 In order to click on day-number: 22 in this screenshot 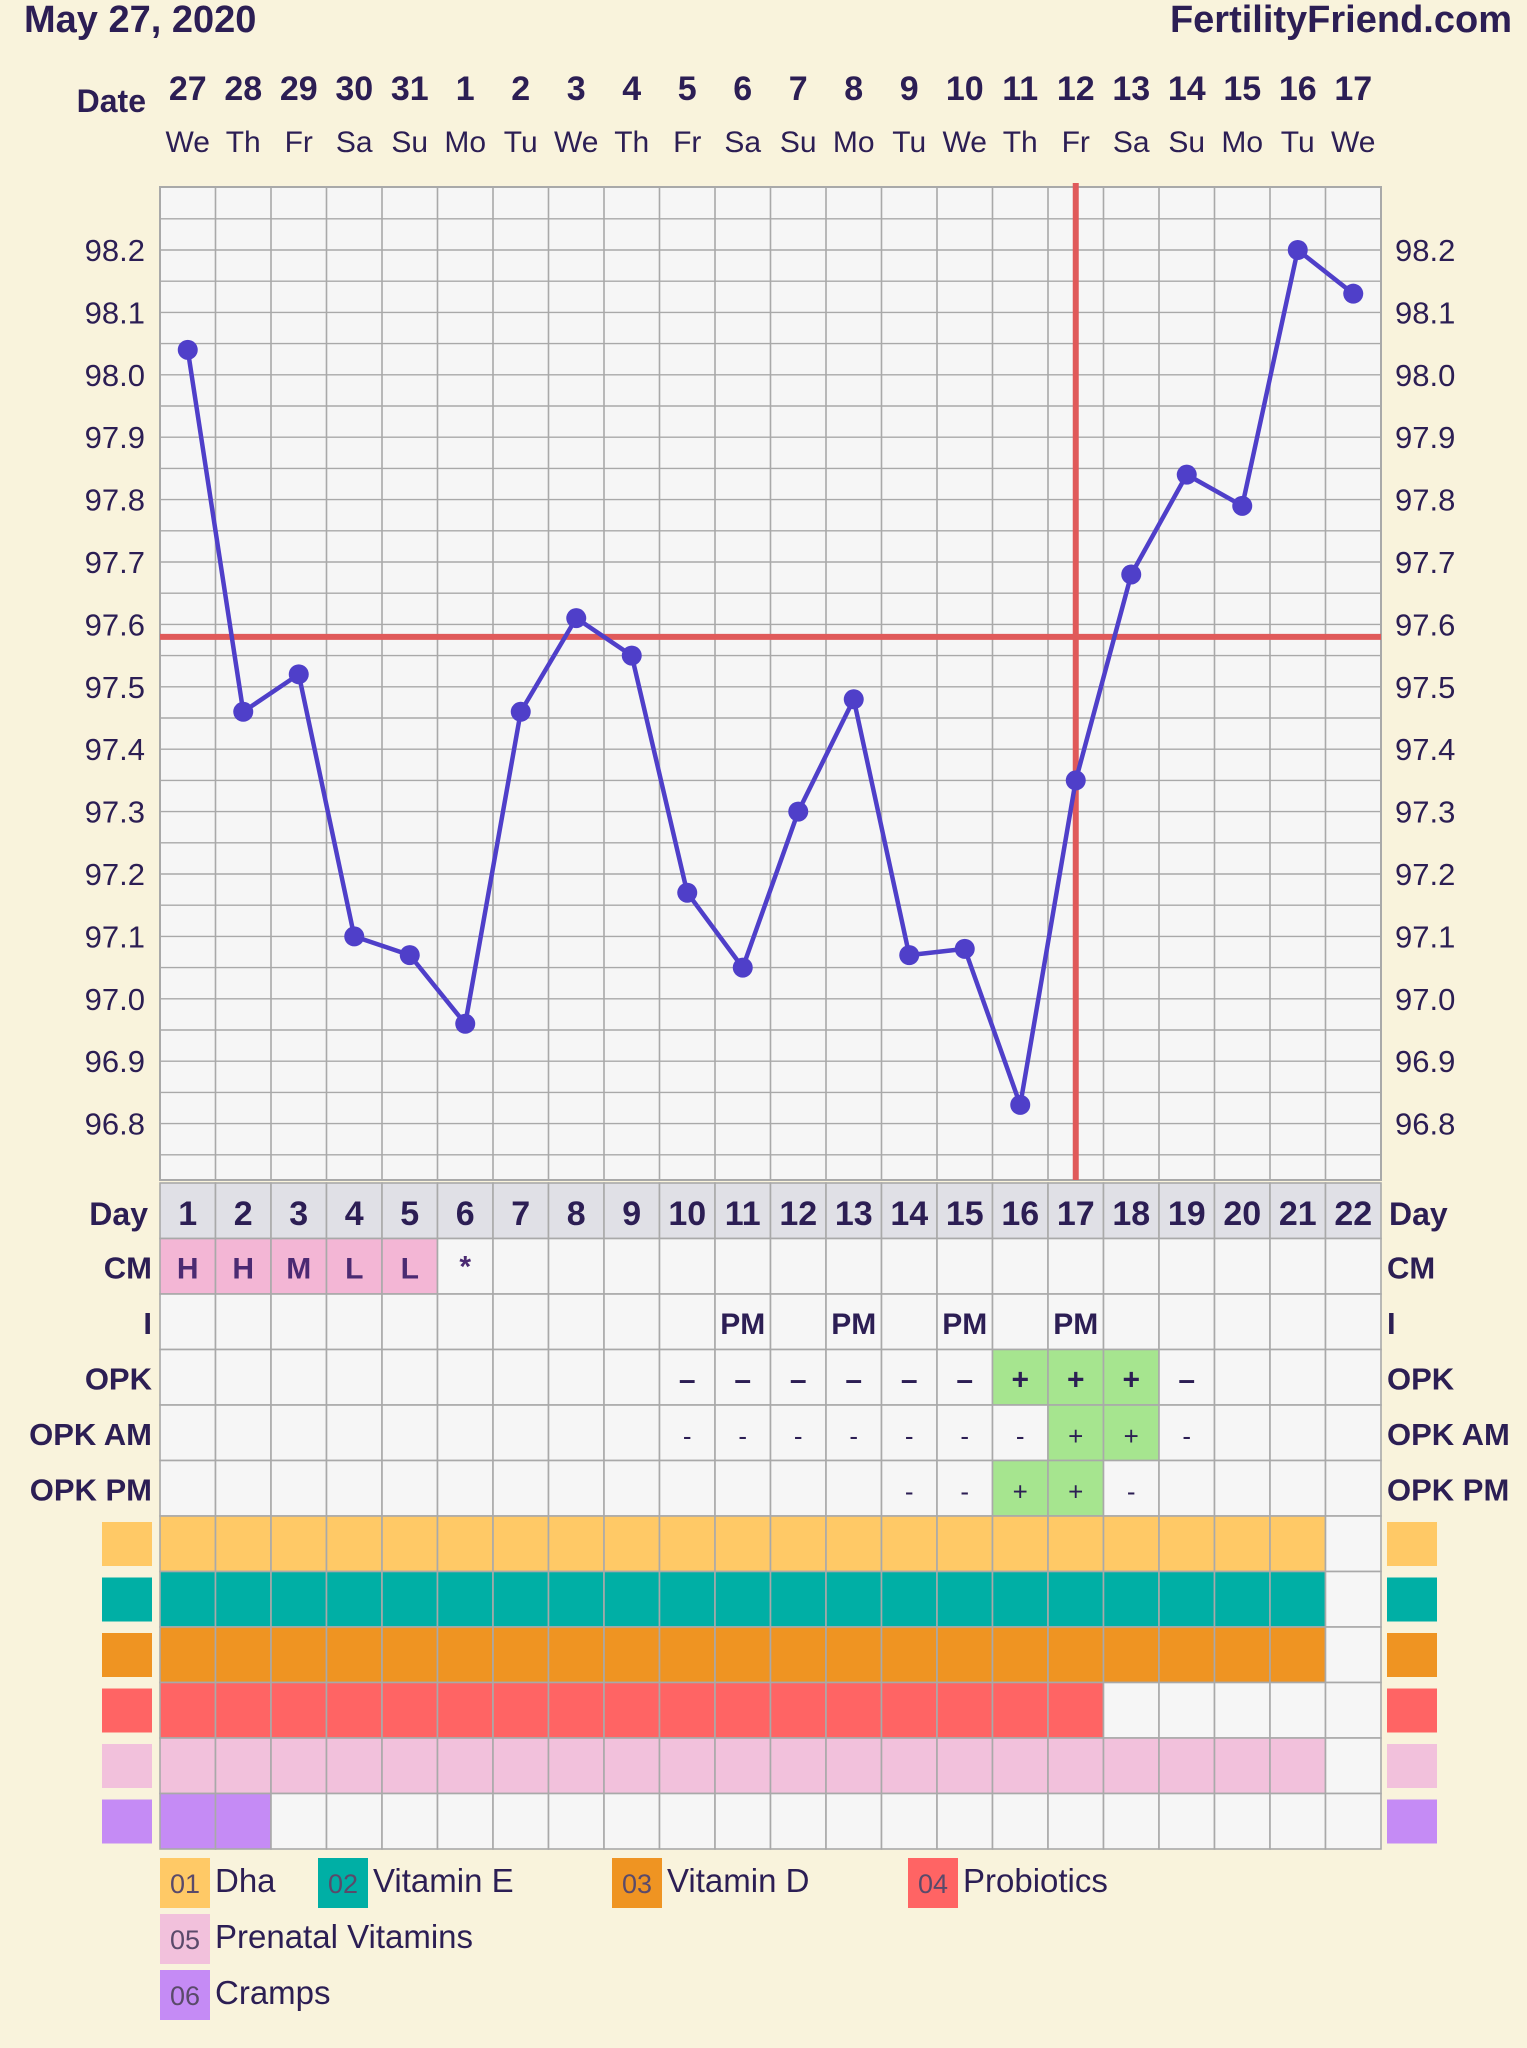, I will do `click(1353, 1214)`.